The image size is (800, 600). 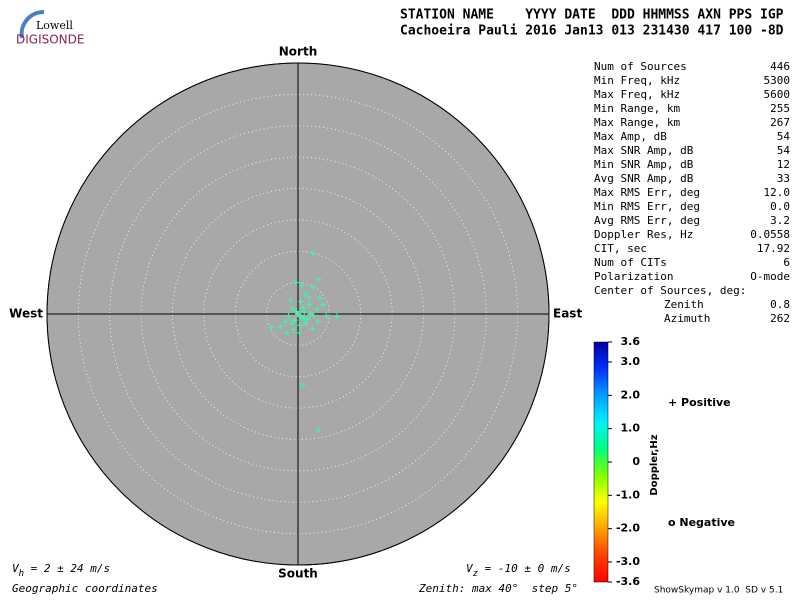 I want to click on stat-value: 5600, so click(x=777, y=94).